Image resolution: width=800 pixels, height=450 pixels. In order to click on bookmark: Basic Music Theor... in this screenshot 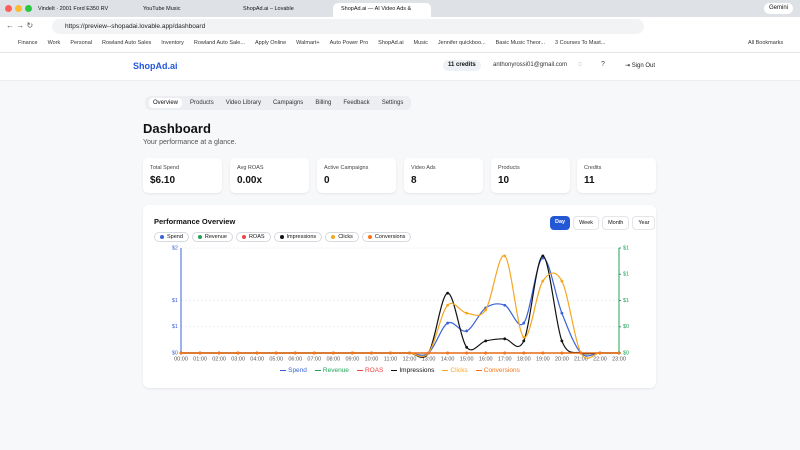, I will do `click(520, 43)`.